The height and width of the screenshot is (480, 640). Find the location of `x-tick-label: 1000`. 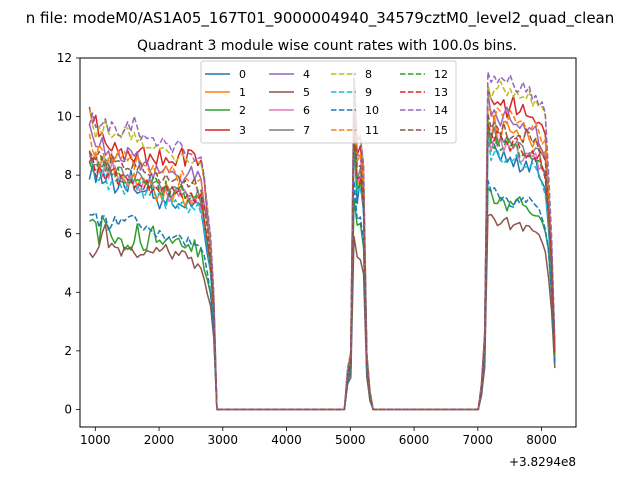

x-tick-label: 1000 is located at coordinates (95, 440).